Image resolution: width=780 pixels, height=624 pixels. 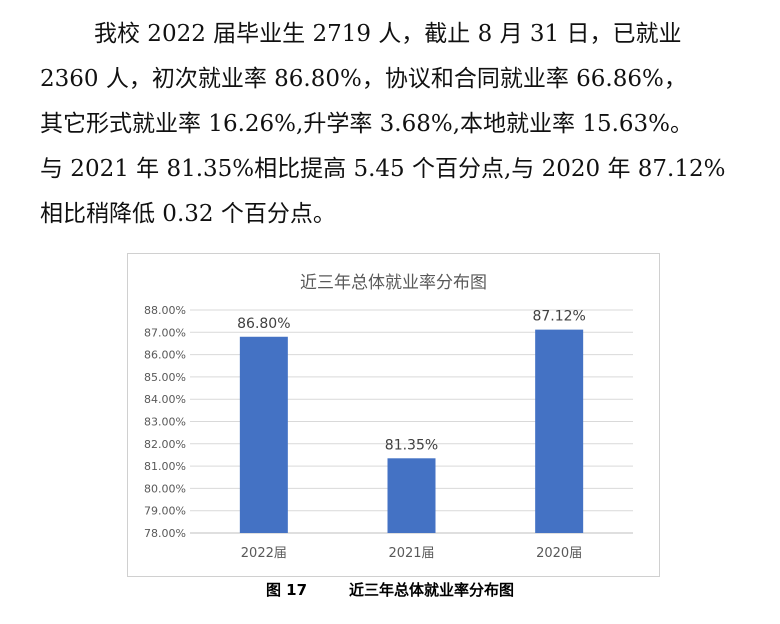 I want to click on chart-title: 近三年总体就业率分布图, so click(x=393, y=283).